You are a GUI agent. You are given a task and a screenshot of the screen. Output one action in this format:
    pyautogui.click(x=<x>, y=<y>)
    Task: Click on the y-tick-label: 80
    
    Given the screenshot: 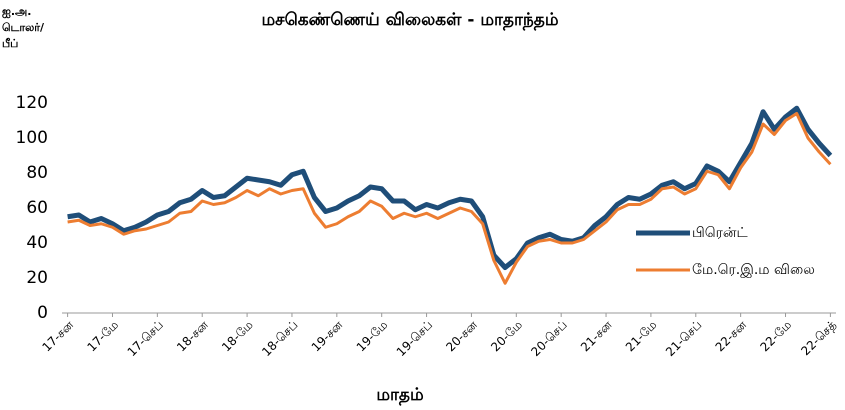 What is the action you would take?
    pyautogui.click(x=37, y=173)
    